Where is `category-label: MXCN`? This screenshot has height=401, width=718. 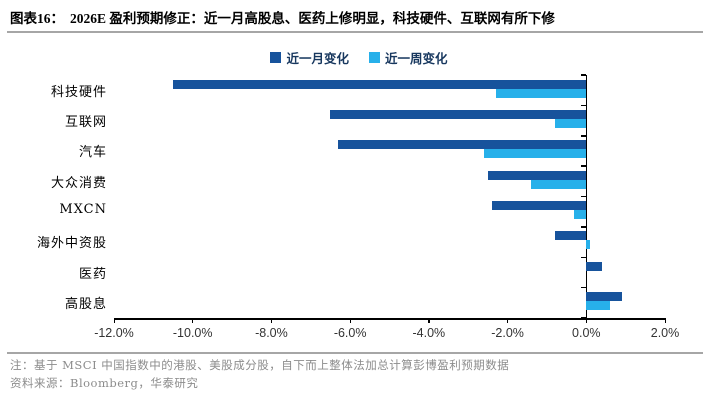
category-label: MXCN is located at coordinates (83, 209).